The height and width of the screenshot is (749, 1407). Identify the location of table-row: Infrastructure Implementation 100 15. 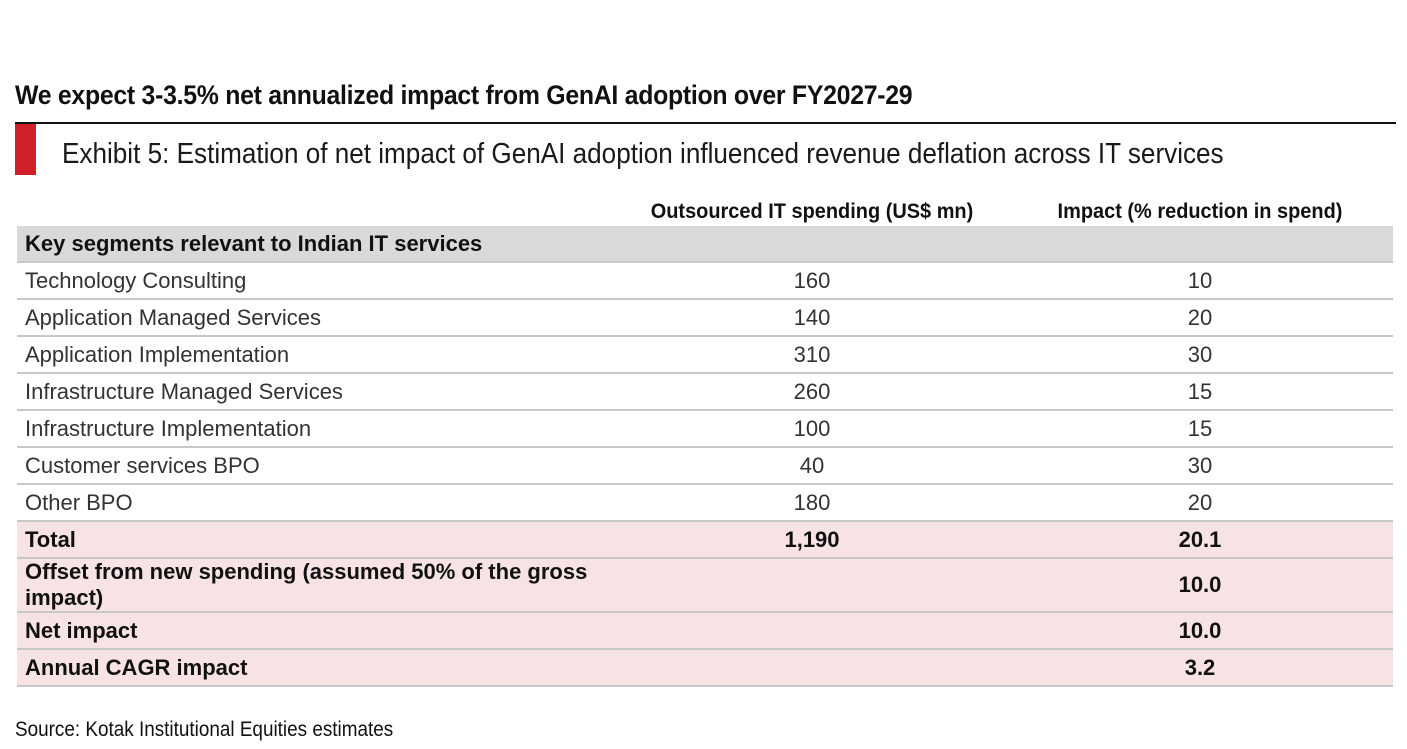
(705, 429).